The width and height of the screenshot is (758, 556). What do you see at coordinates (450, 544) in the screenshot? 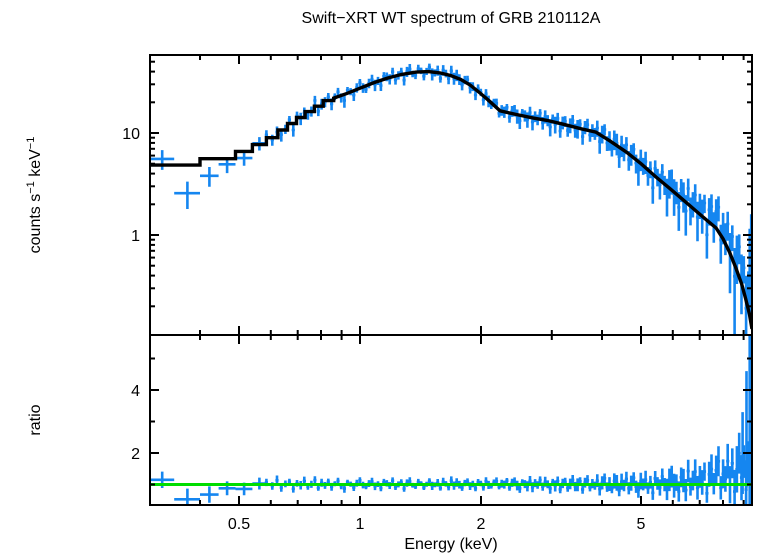
I see `x-axis-title: Energy (keV)` at bounding box center [450, 544].